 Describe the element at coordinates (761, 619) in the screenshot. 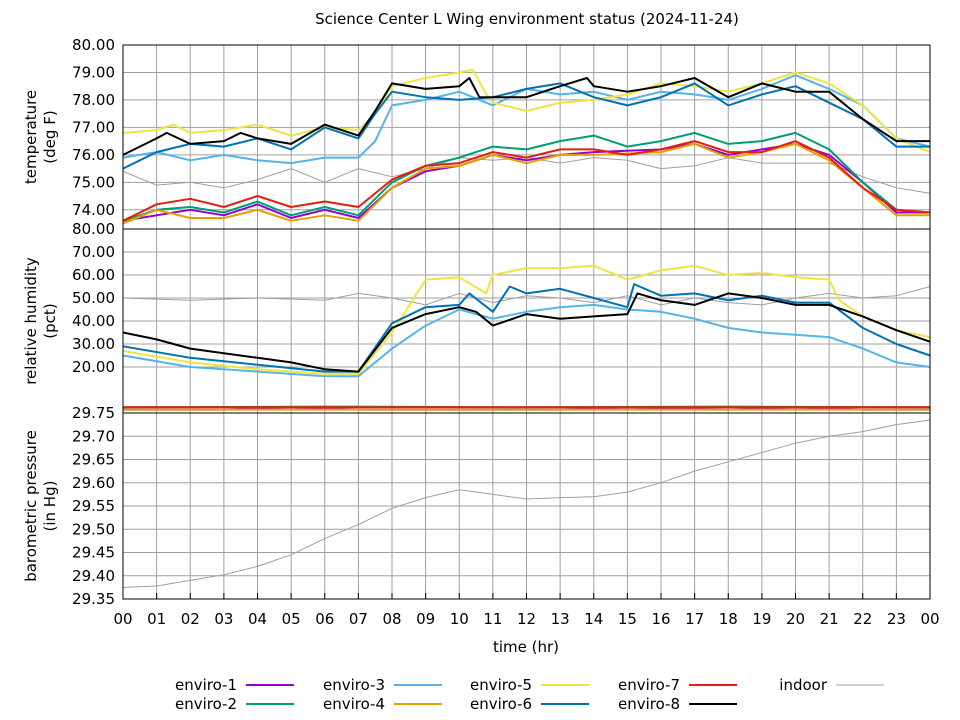

I see `x-tick-label: 19` at that location.